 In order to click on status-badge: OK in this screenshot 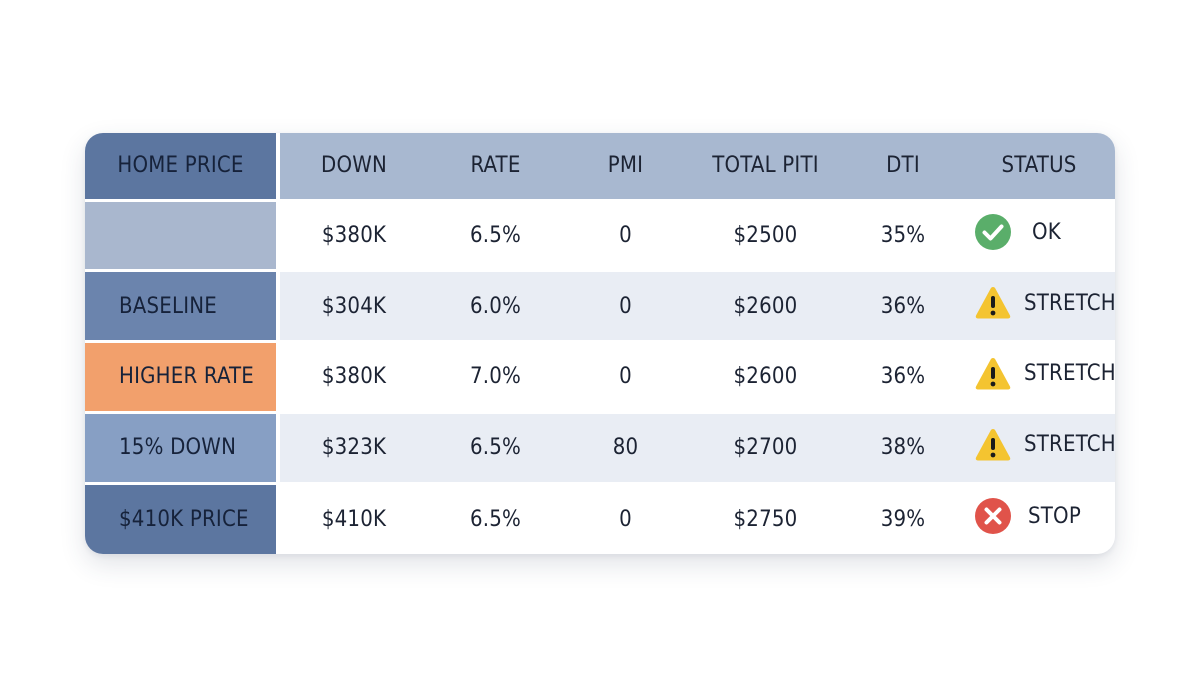, I will do `click(1039, 232)`.